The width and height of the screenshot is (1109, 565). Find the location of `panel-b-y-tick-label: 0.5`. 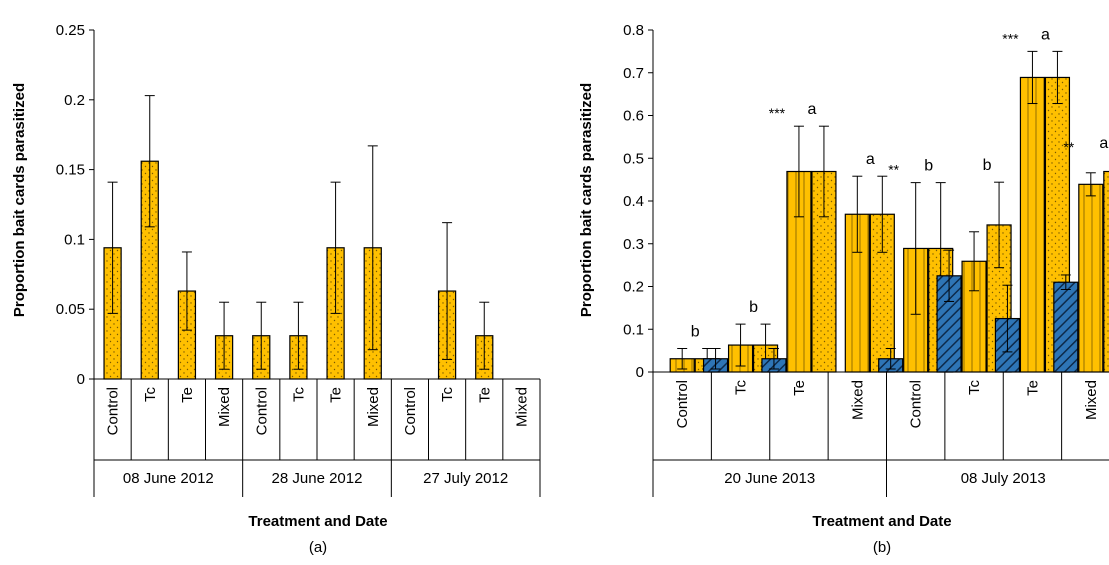

panel-b-y-tick-label: 0.5 is located at coordinates (633, 158).